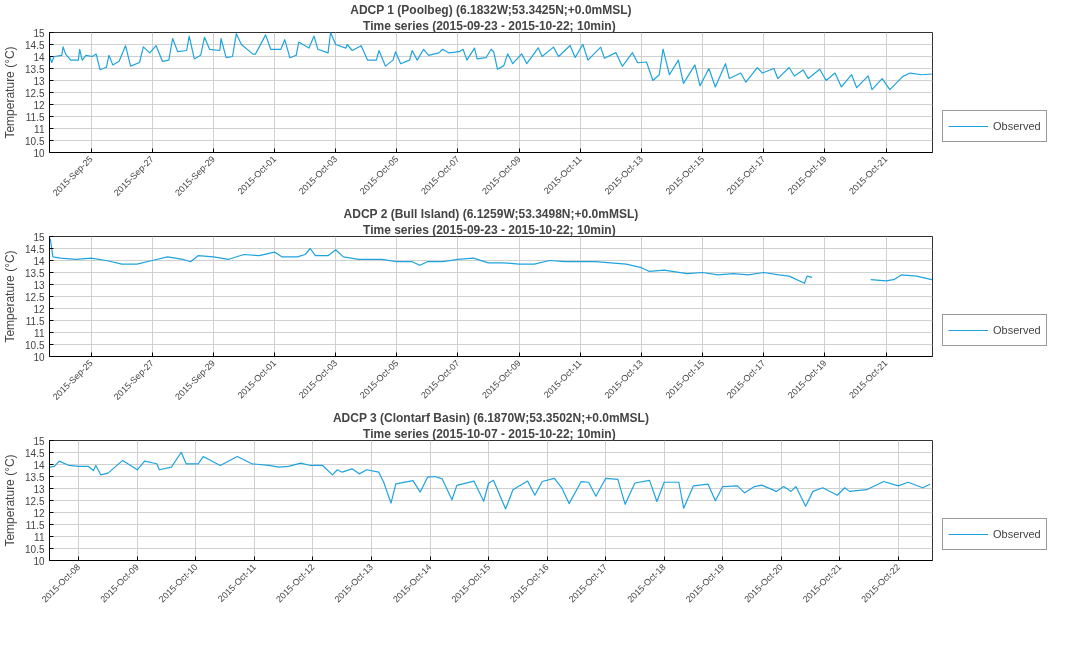  What do you see at coordinates (491, 9) in the screenshot?
I see `chart-title: ADCP 1 (Poolbeg) (6.1832W;53.3425N;+0.0mMSL)` at bounding box center [491, 9].